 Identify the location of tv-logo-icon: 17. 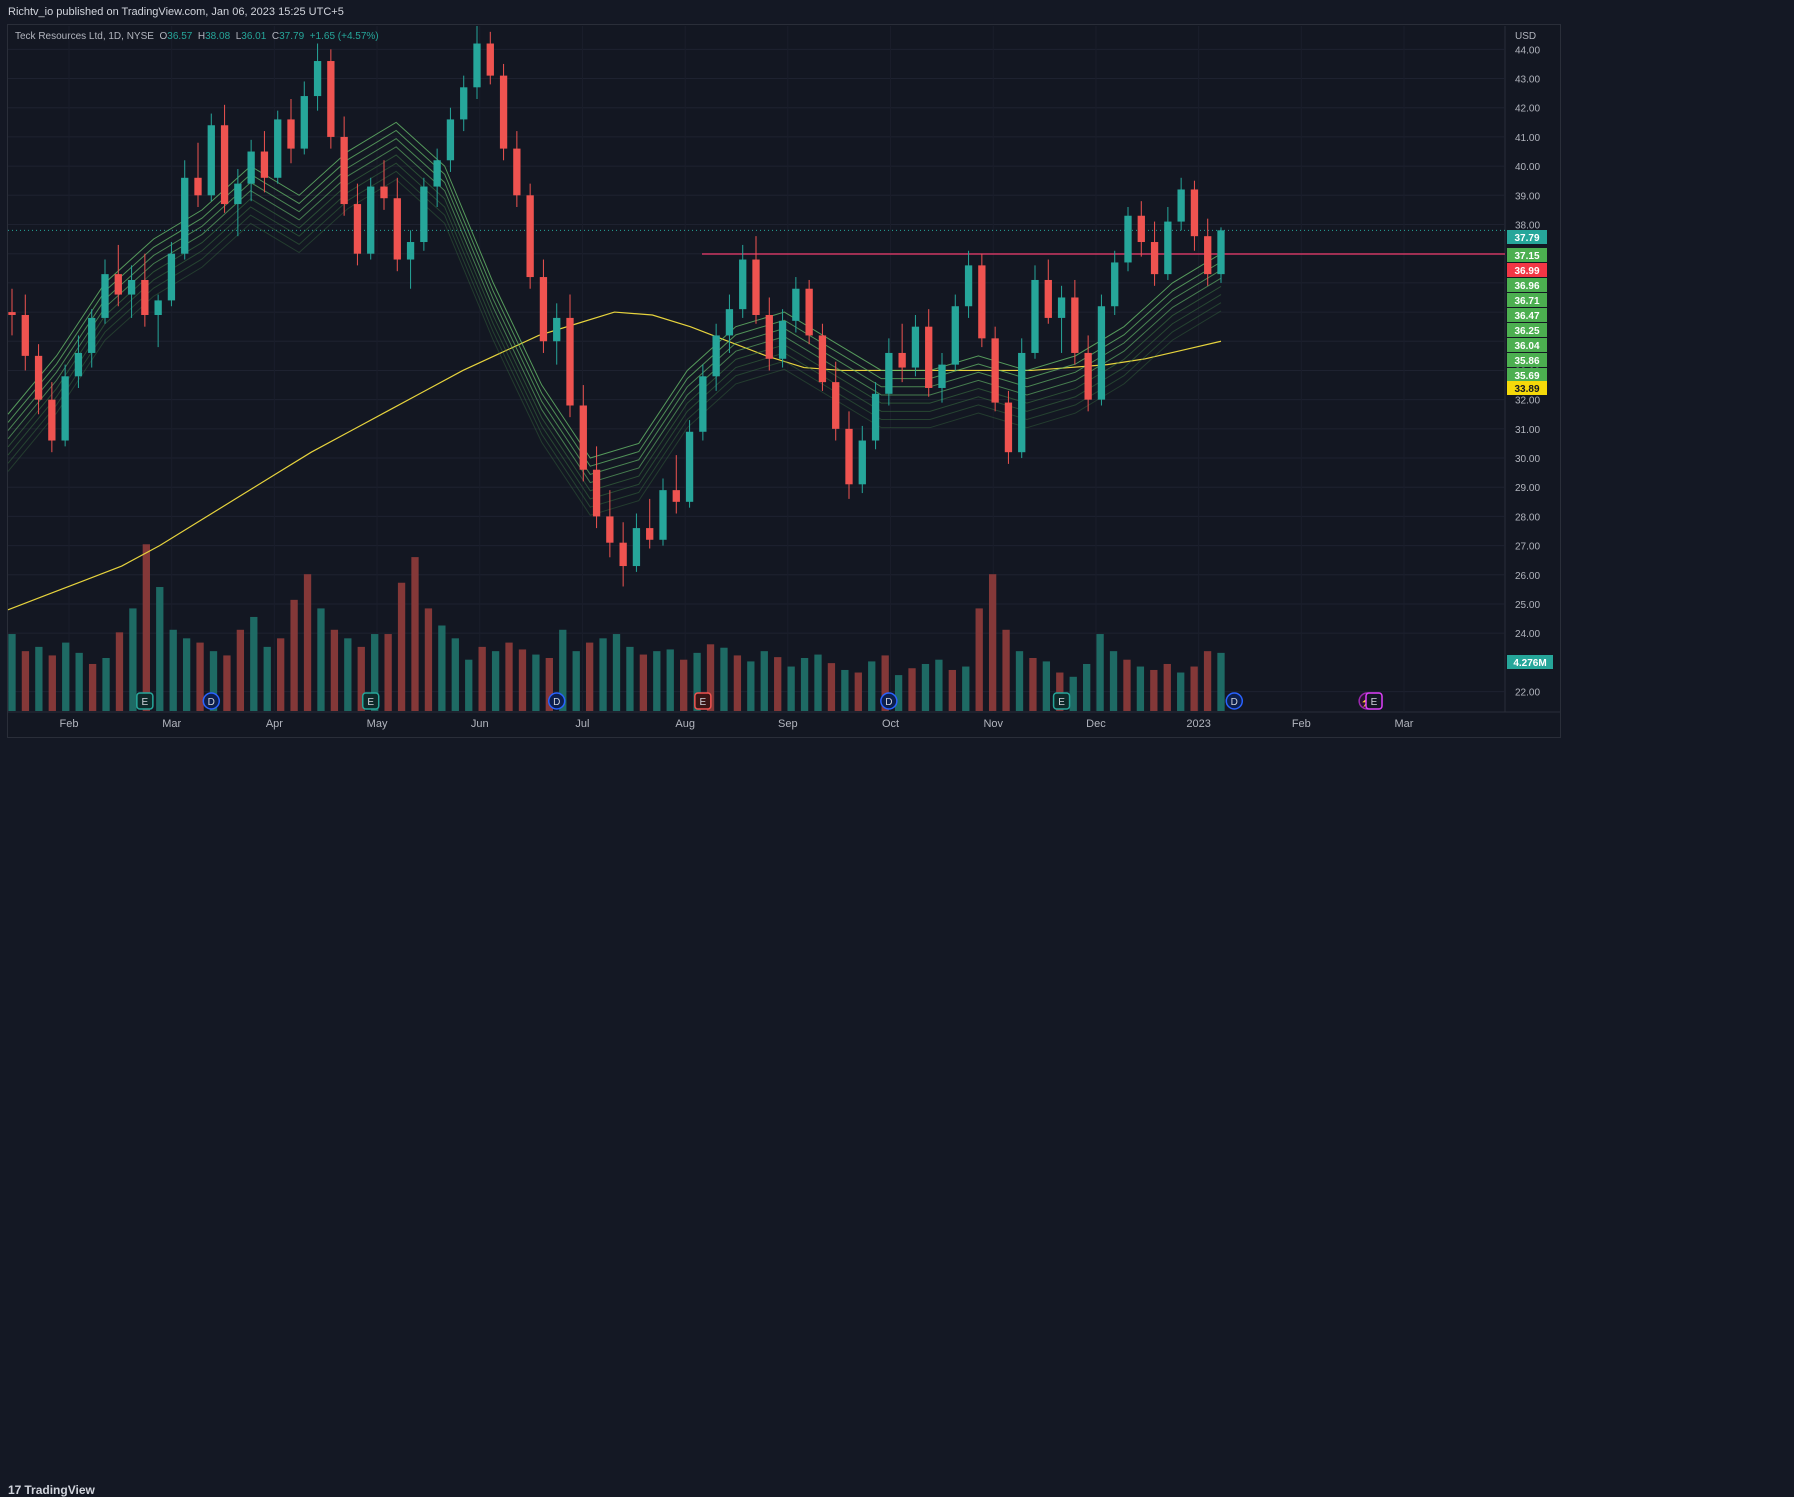
(15, 1490).